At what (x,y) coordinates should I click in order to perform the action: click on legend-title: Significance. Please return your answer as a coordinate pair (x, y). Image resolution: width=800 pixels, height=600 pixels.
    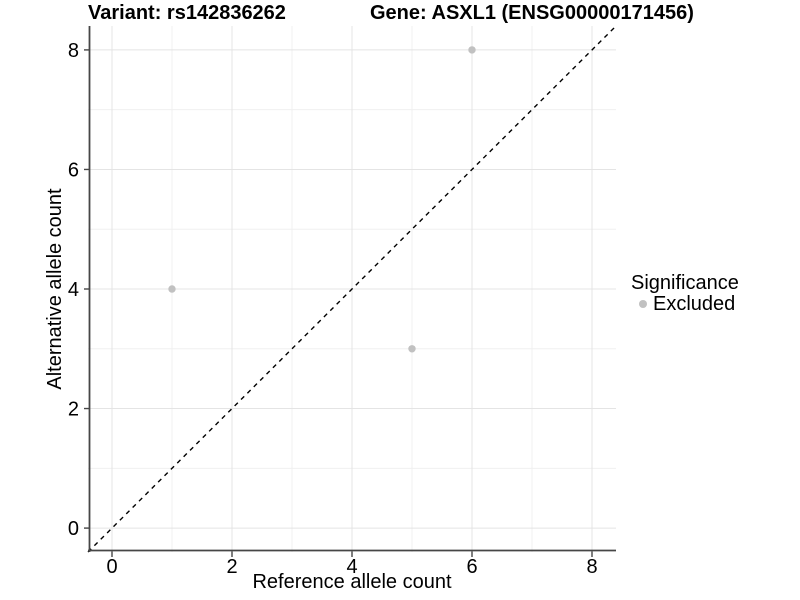
    Looking at the image, I should click on (685, 283).